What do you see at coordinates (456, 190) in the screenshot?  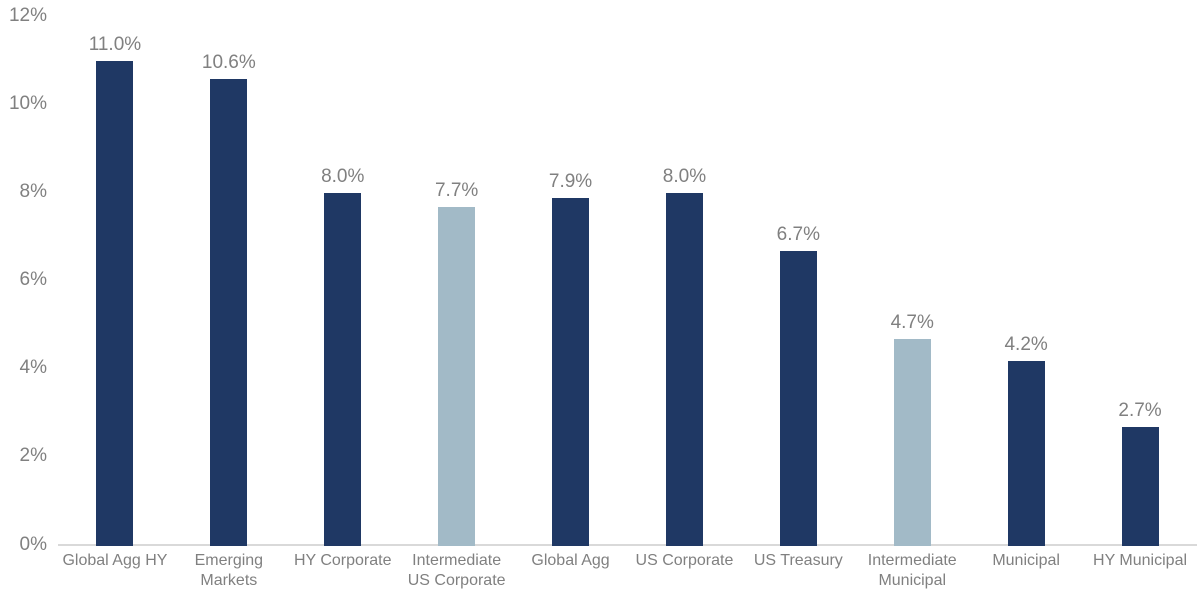 I see `bar-value-label: 7.7%` at bounding box center [456, 190].